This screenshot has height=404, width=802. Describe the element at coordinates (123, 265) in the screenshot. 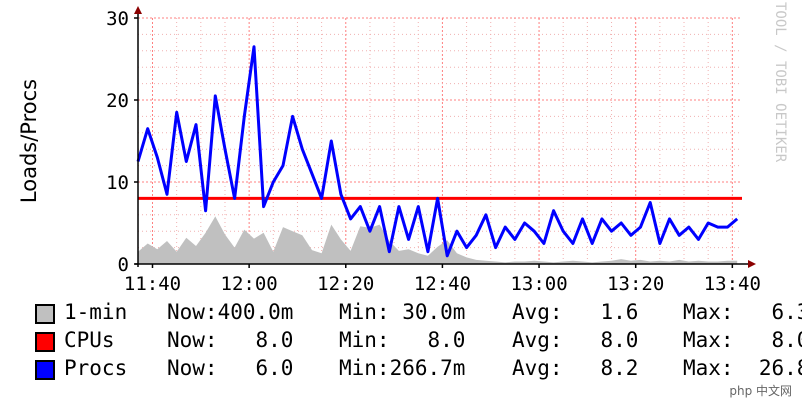

I see `y-tick-label: 0` at that location.